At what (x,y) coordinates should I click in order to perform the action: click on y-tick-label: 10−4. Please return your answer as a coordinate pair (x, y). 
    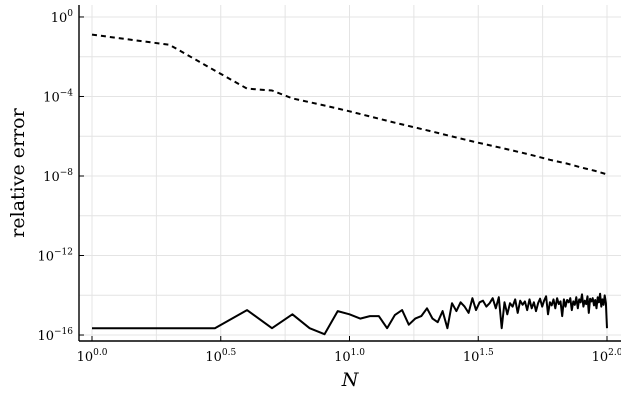
    Looking at the image, I should click on (58, 96).